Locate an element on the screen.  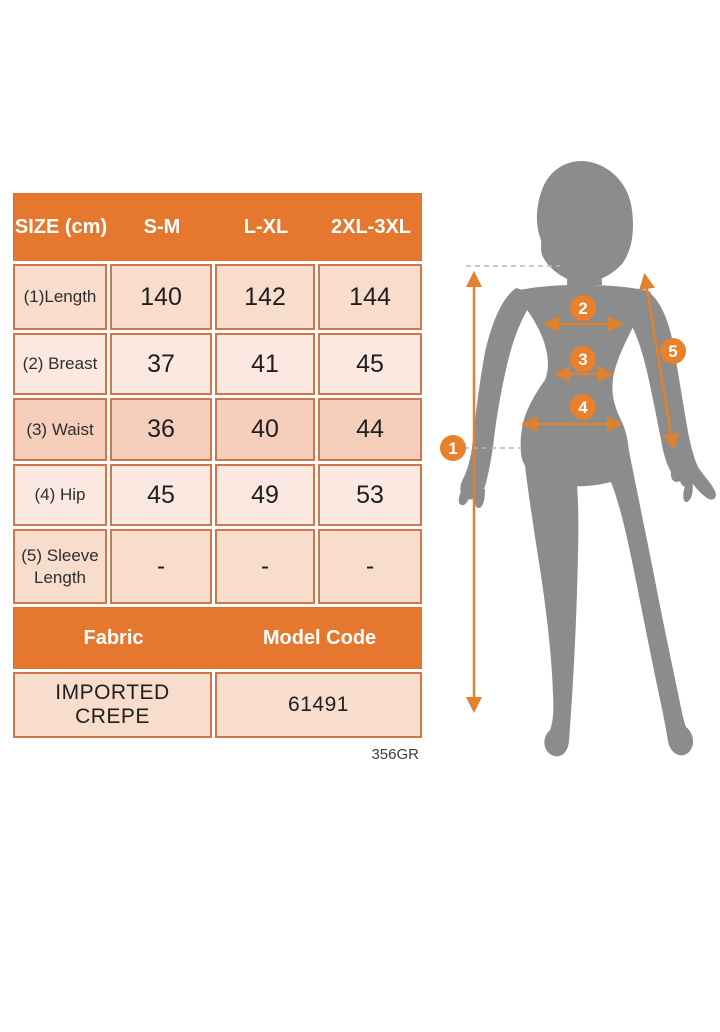
marker-3-number: 3 is located at coordinates (582, 359).